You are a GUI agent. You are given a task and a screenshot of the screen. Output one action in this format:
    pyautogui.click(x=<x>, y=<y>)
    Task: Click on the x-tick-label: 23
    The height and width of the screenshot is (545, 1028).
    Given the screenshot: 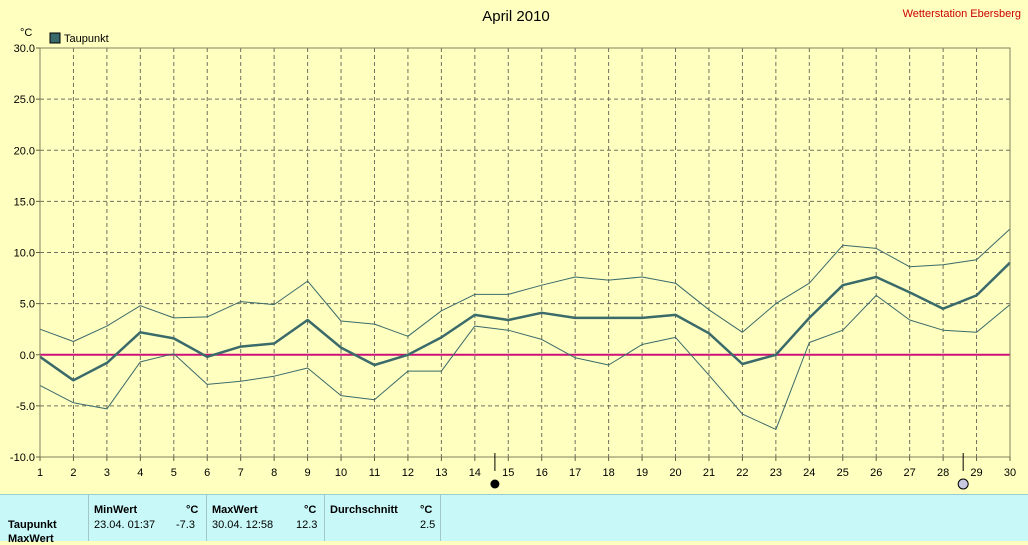 What is the action you would take?
    pyautogui.click(x=776, y=473)
    